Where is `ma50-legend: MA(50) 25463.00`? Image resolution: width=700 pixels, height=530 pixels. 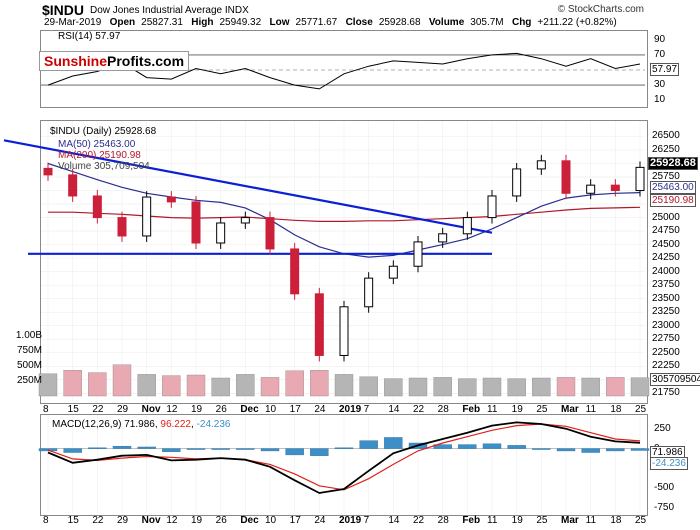 ma50-legend: MA(50) 25463.00 is located at coordinates (97, 144).